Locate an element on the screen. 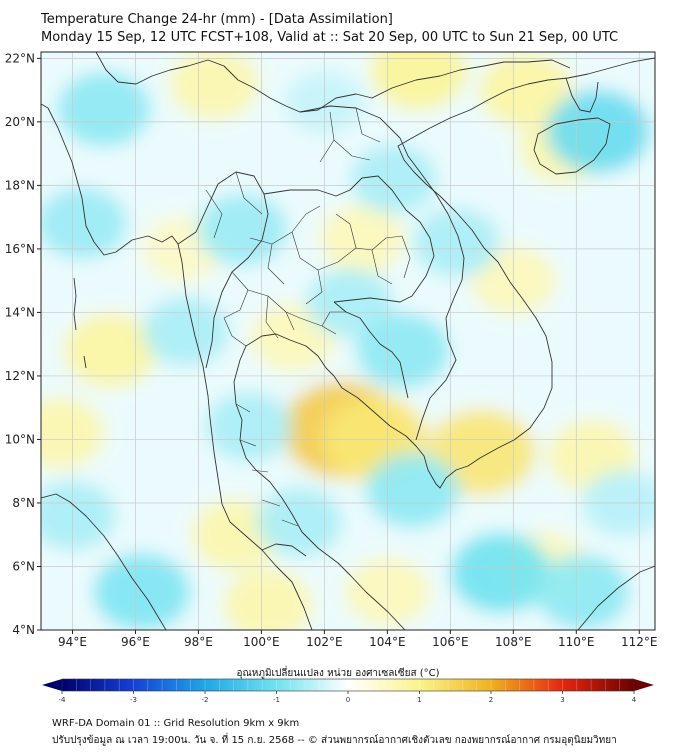 The height and width of the screenshot is (756, 676). laos-vietnam-border is located at coordinates (382, 273).